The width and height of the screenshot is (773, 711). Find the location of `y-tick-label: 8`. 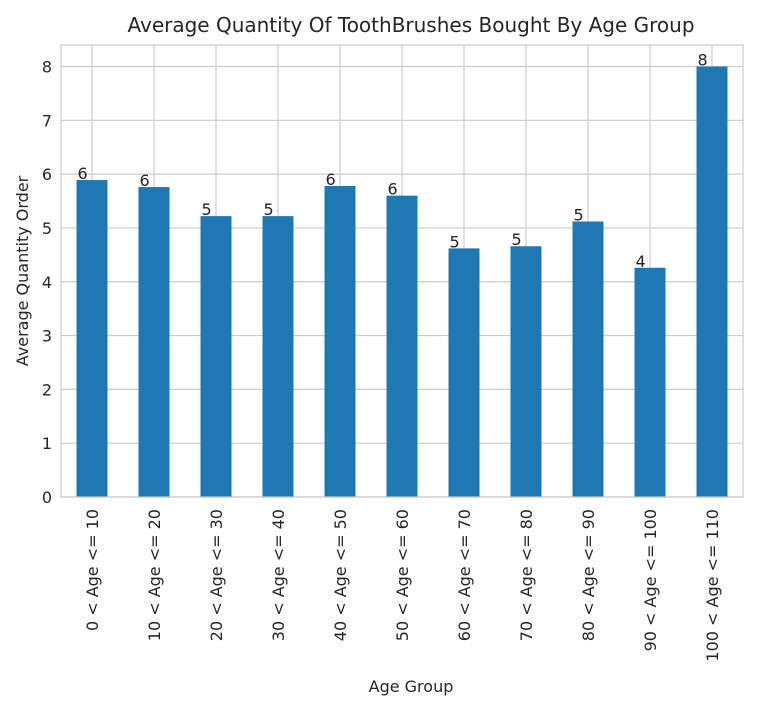

y-tick-label: 8 is located at coordinates (47, 67).